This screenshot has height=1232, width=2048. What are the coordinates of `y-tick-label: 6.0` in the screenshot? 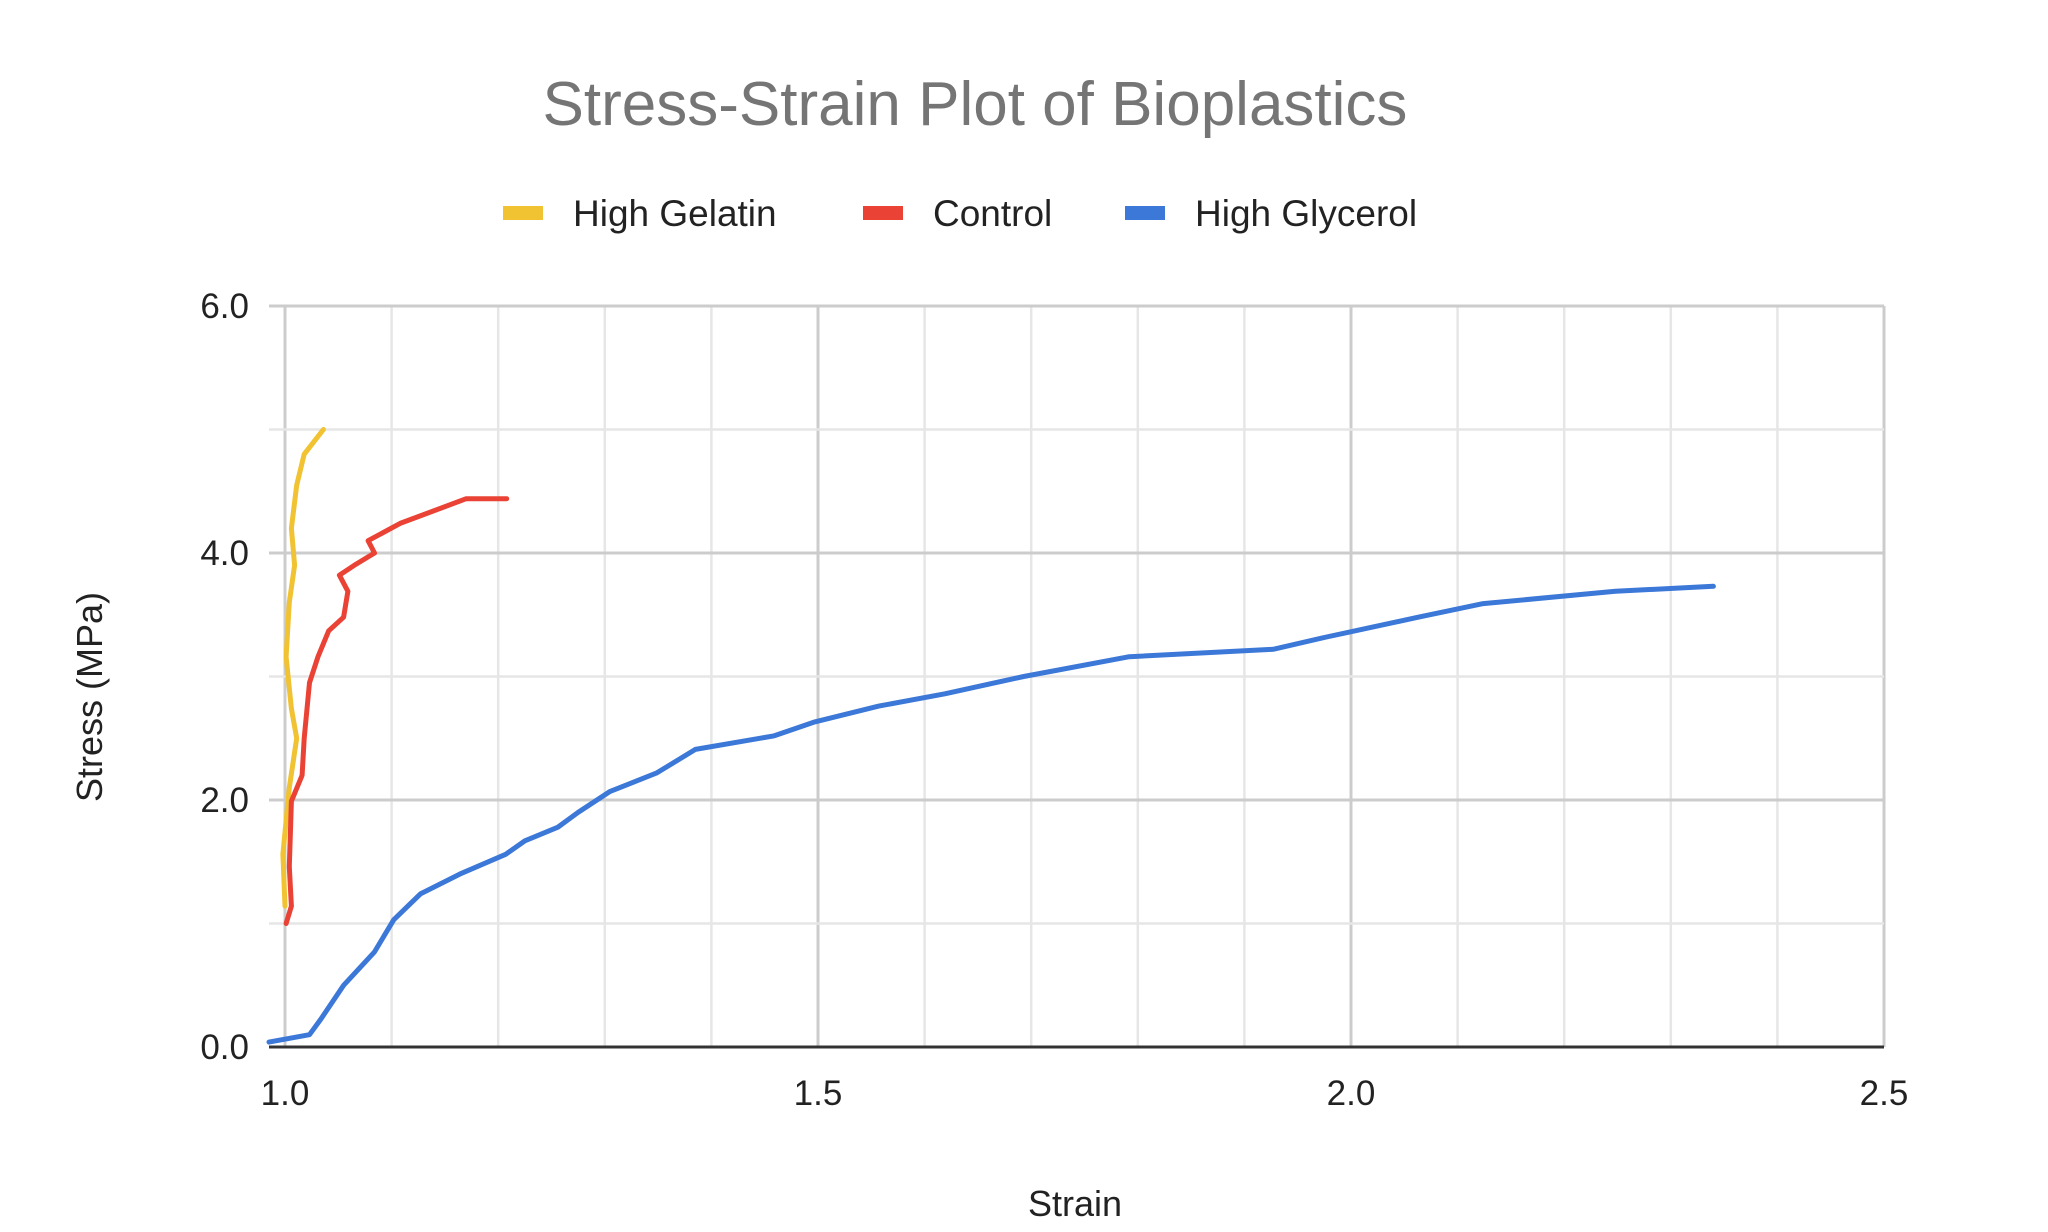 It's located at (224, 306).